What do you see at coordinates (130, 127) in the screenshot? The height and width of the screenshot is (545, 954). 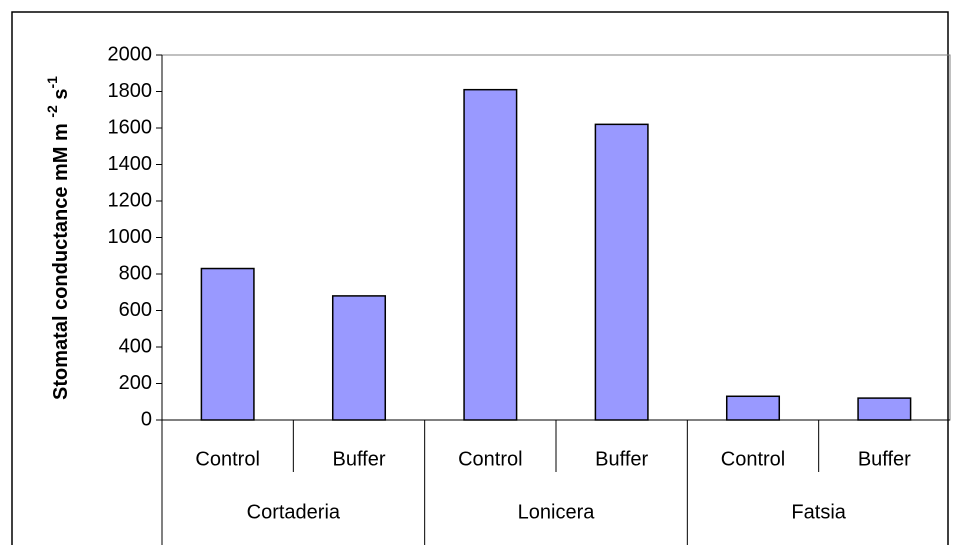 I see `y-tick-label: 1600` at bounding box center [130, 127].